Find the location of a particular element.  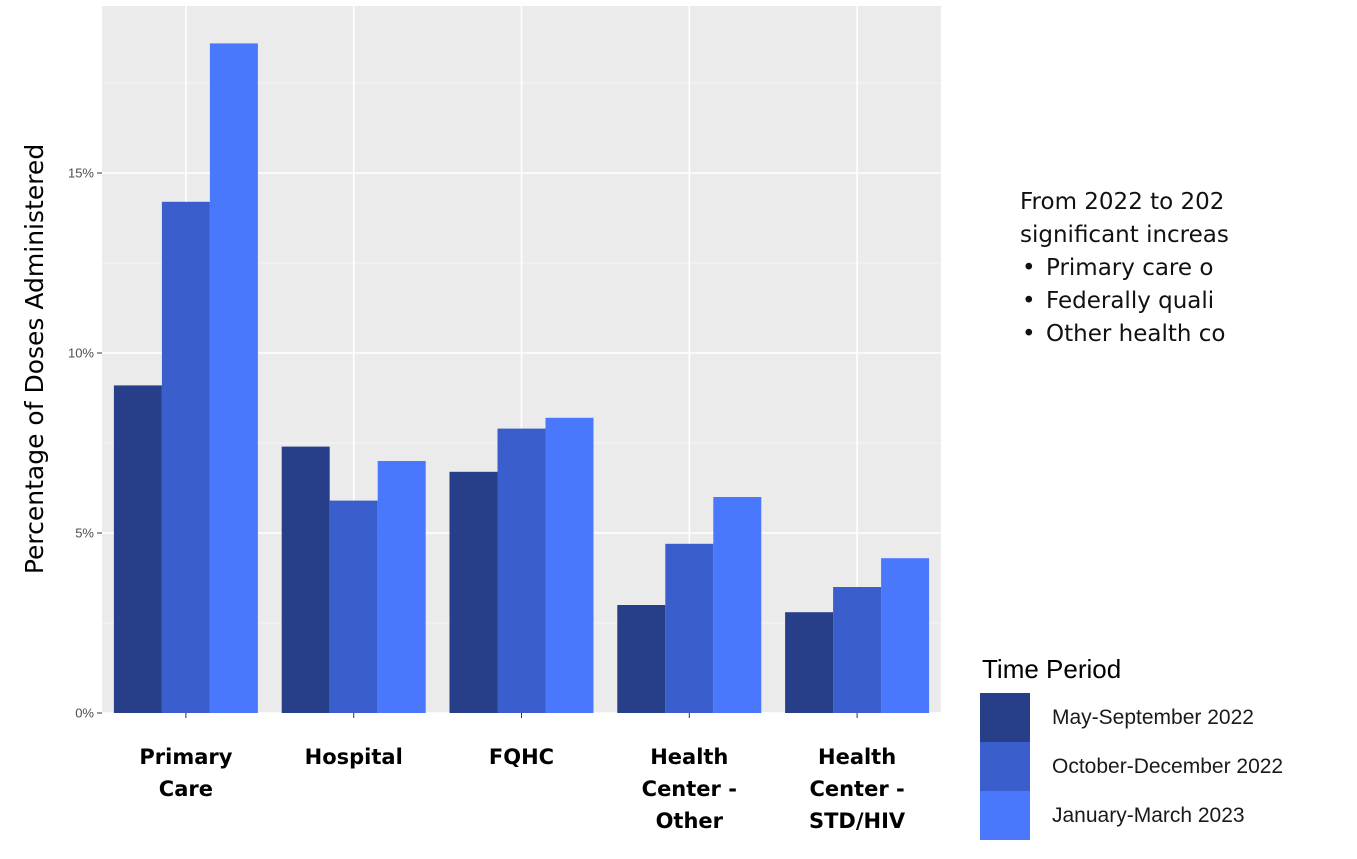

y-tick-label: 0% is located at coordinates (84, 713).